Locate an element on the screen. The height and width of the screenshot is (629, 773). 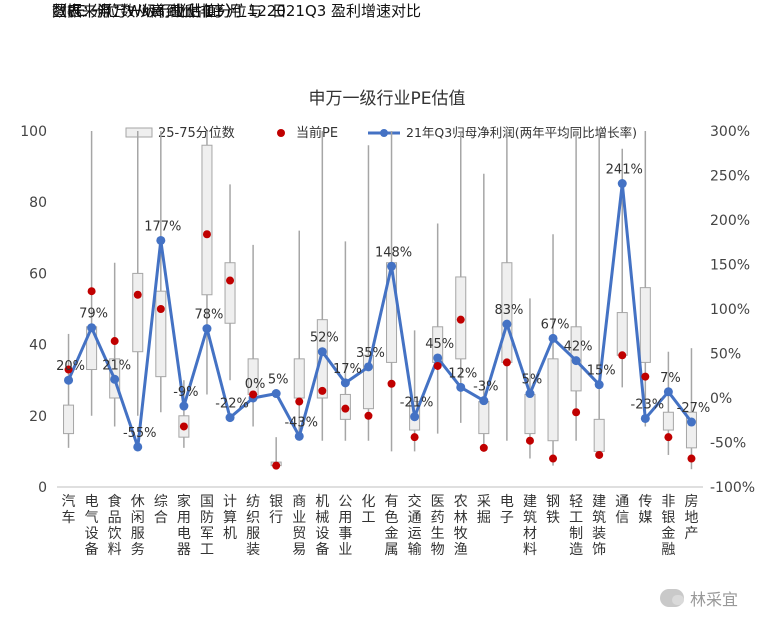
chart-legend: 25-75分位数 当前PE 21年Q3归母净利润(两年平均同比增长率) is located at coordinates (381, 133).